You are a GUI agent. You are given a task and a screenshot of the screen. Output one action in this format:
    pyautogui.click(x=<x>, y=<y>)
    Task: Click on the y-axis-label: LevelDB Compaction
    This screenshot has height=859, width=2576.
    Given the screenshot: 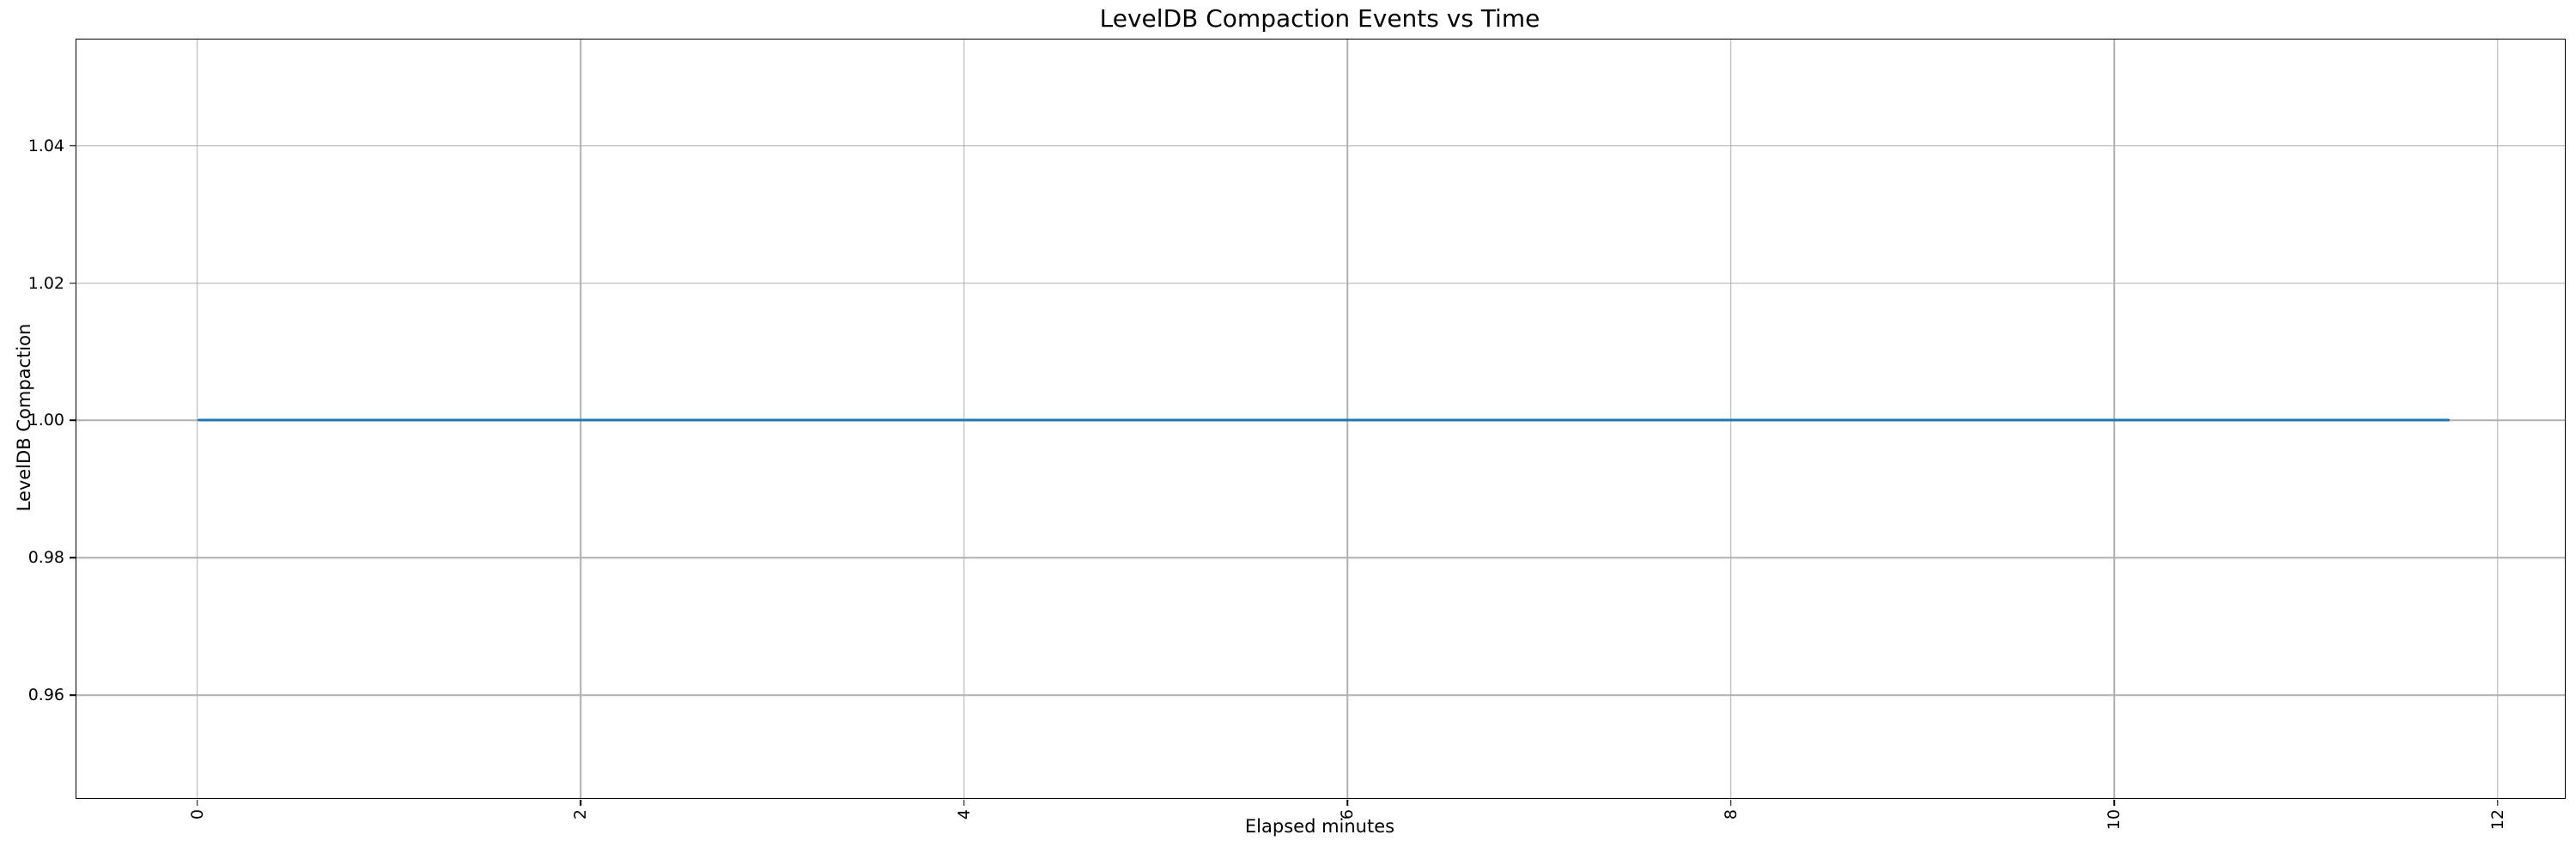 What is the action you would take?
    pyautogui.click(x=24, y=417)
    